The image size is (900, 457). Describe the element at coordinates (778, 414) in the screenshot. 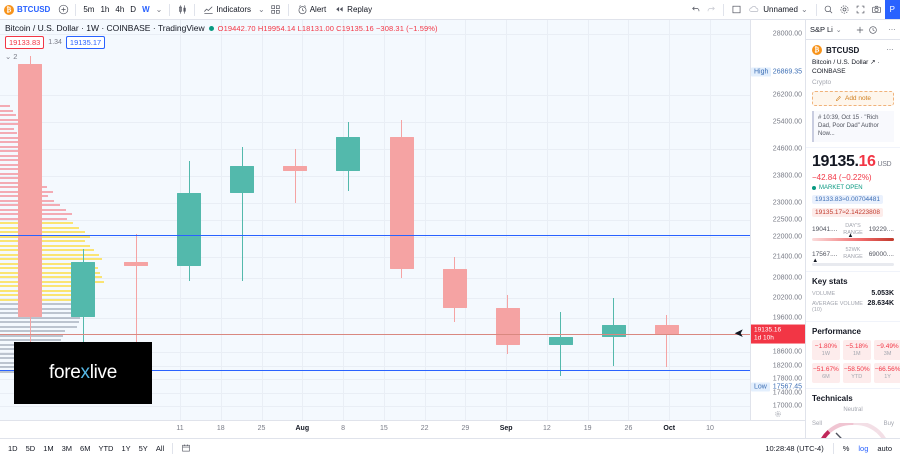

I see `axis-settings-icon` at that location.